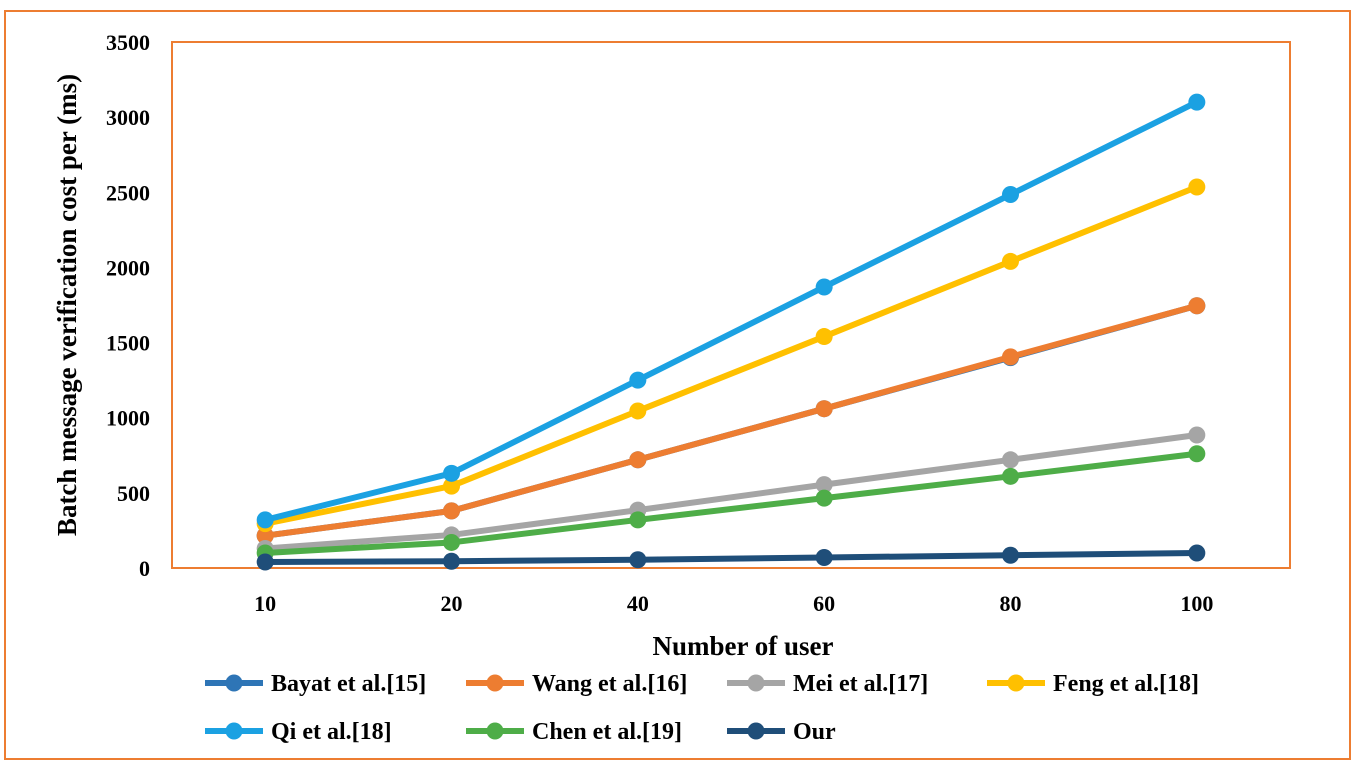  Describe the element at coordinates (452, 603) in the screenshot. I see `x-tick-label: 20` at that location.